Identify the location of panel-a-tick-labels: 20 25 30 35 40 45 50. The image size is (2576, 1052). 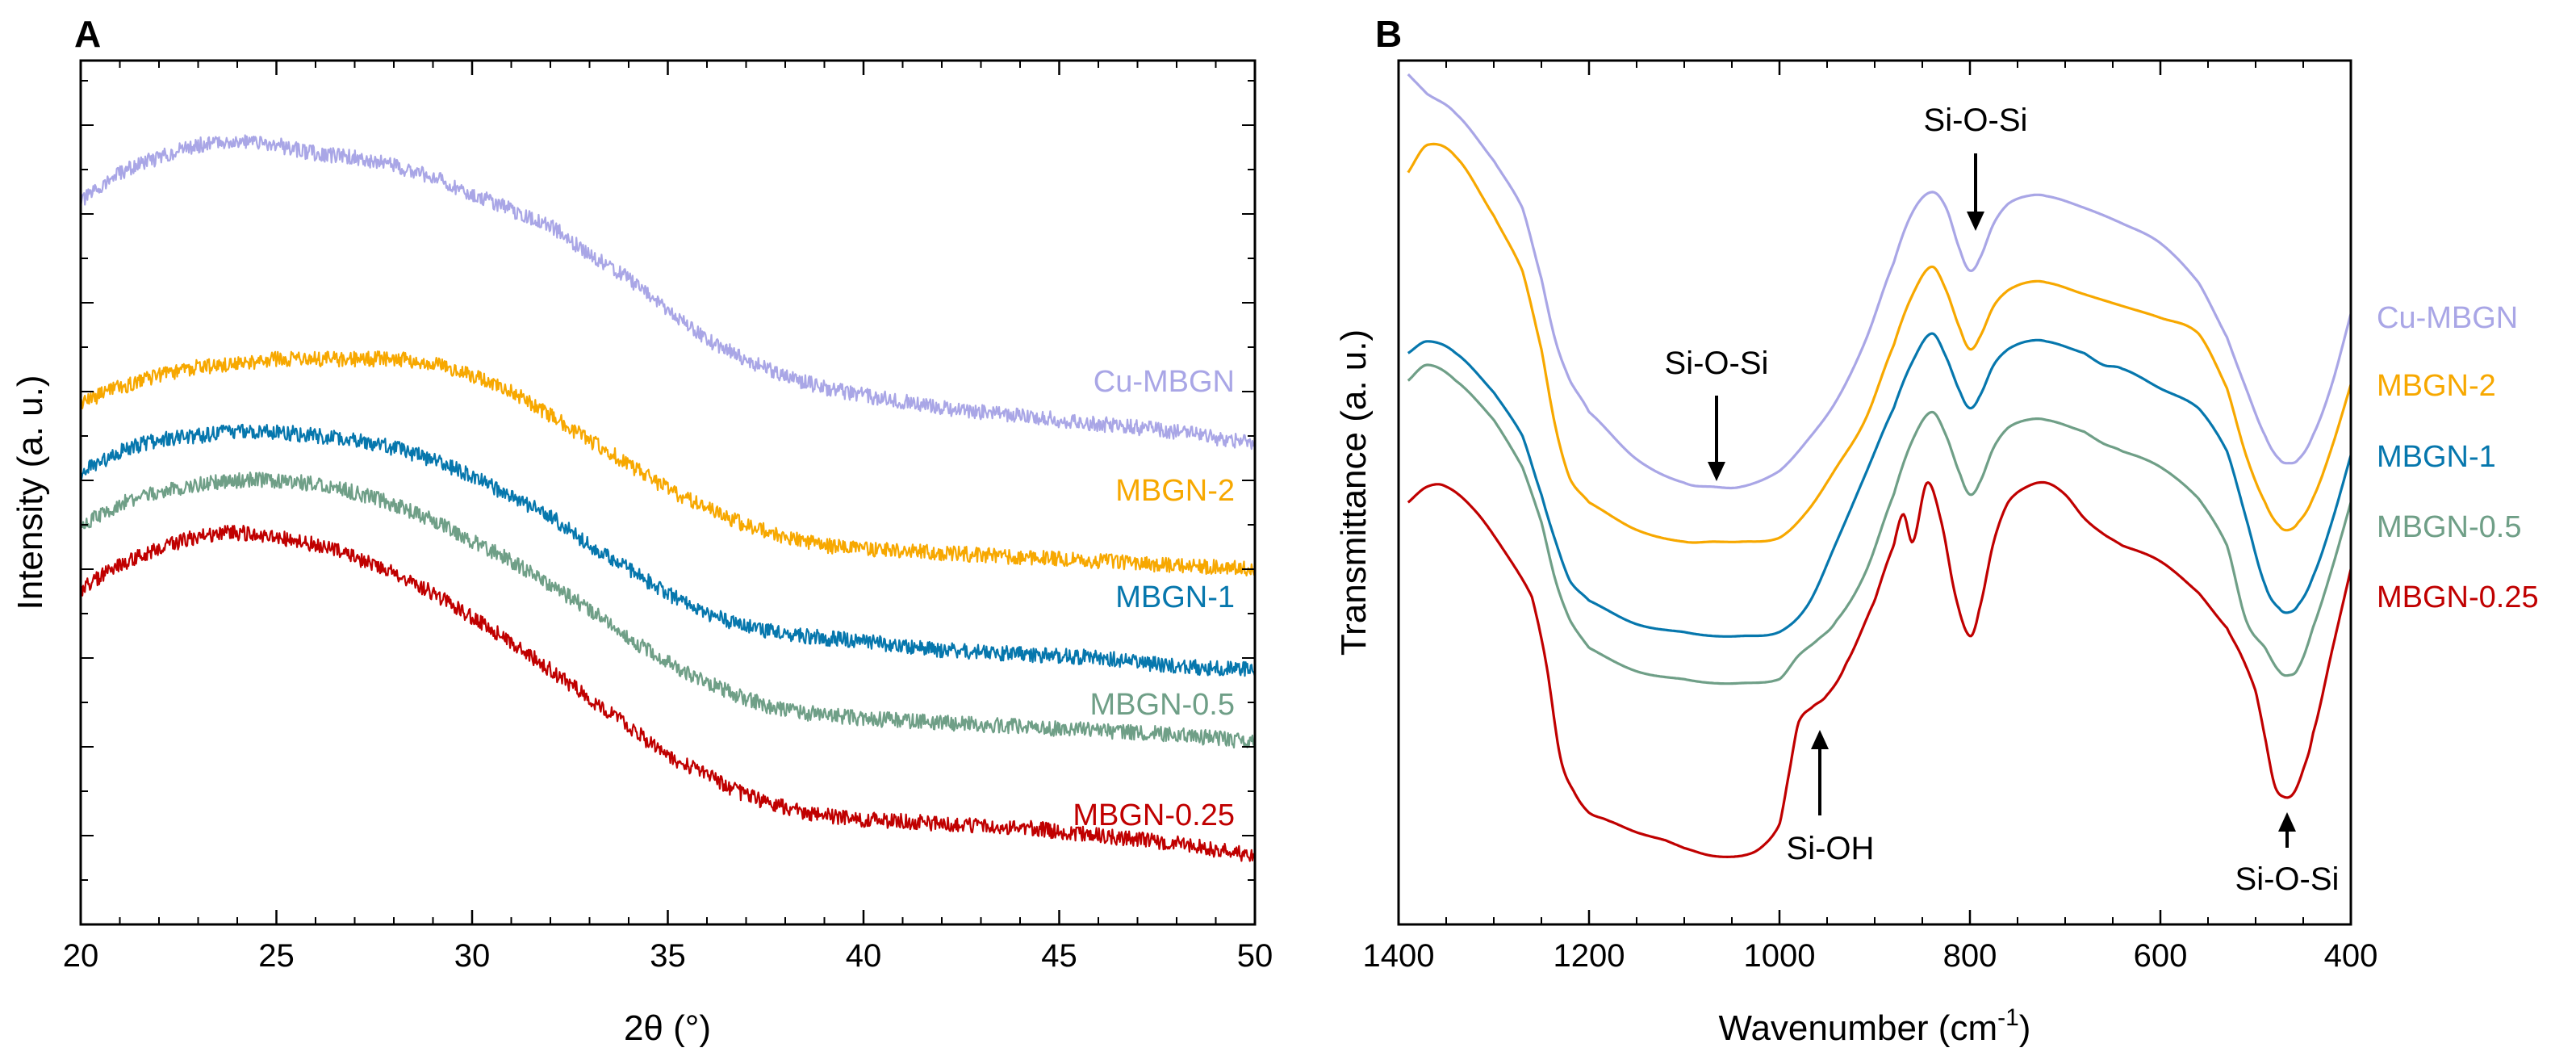
(668, 956).